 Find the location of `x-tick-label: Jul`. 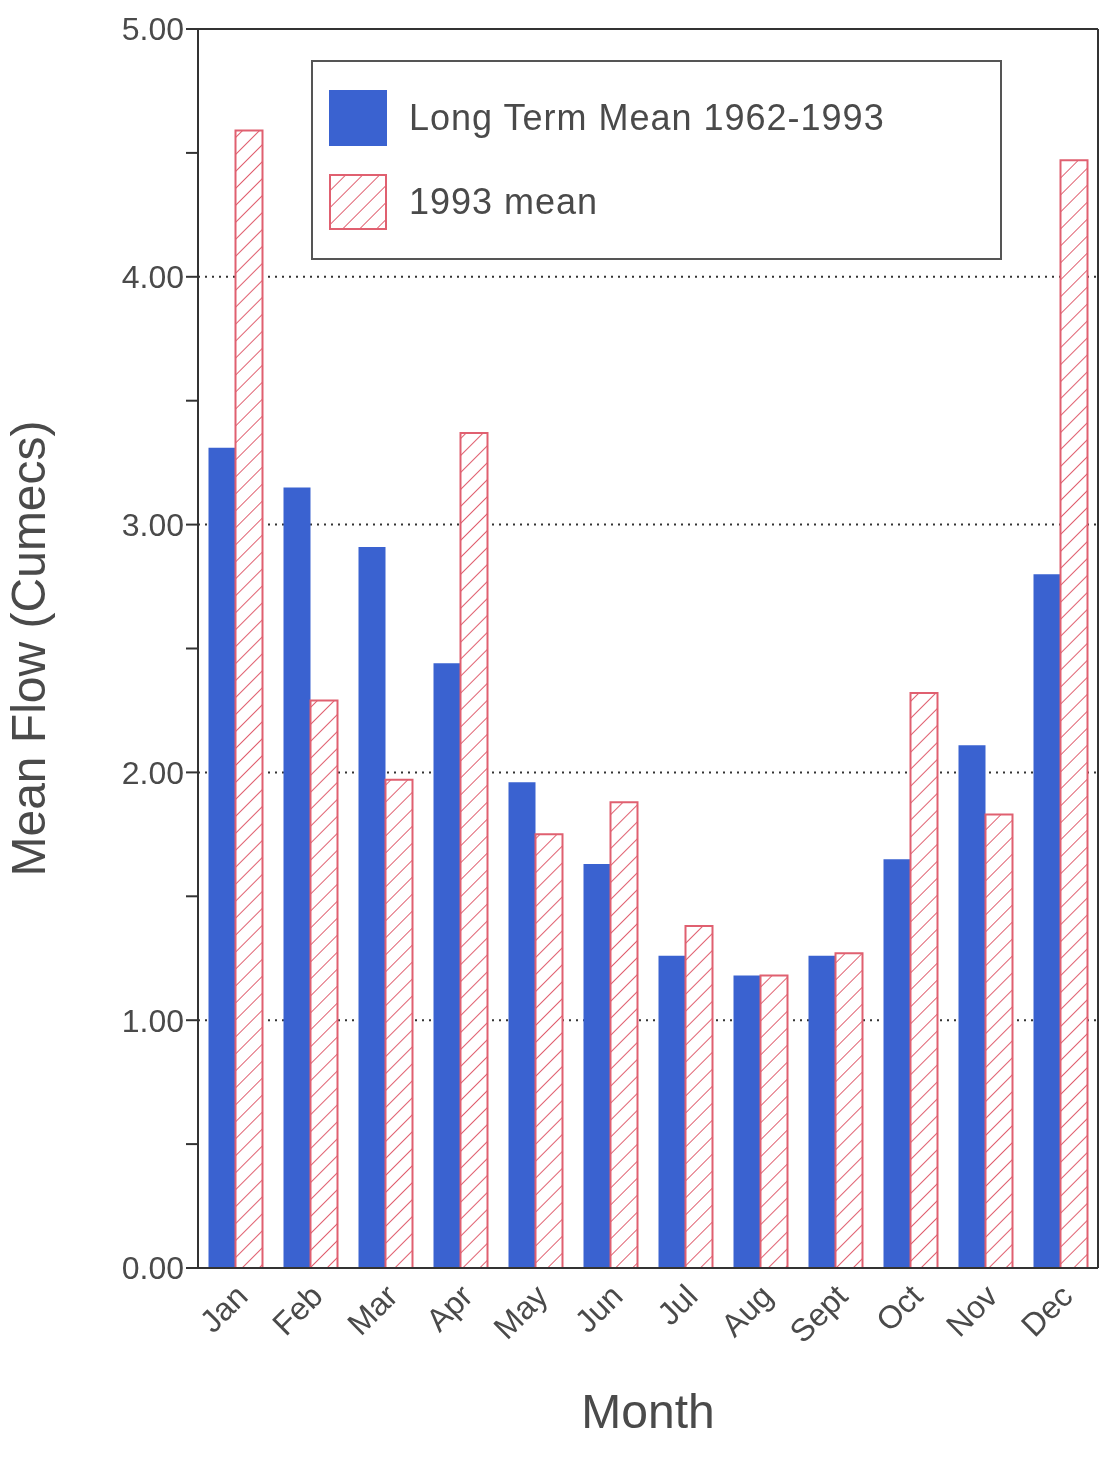

x-tick-label: Jul is located at coordinates (677, 1305).